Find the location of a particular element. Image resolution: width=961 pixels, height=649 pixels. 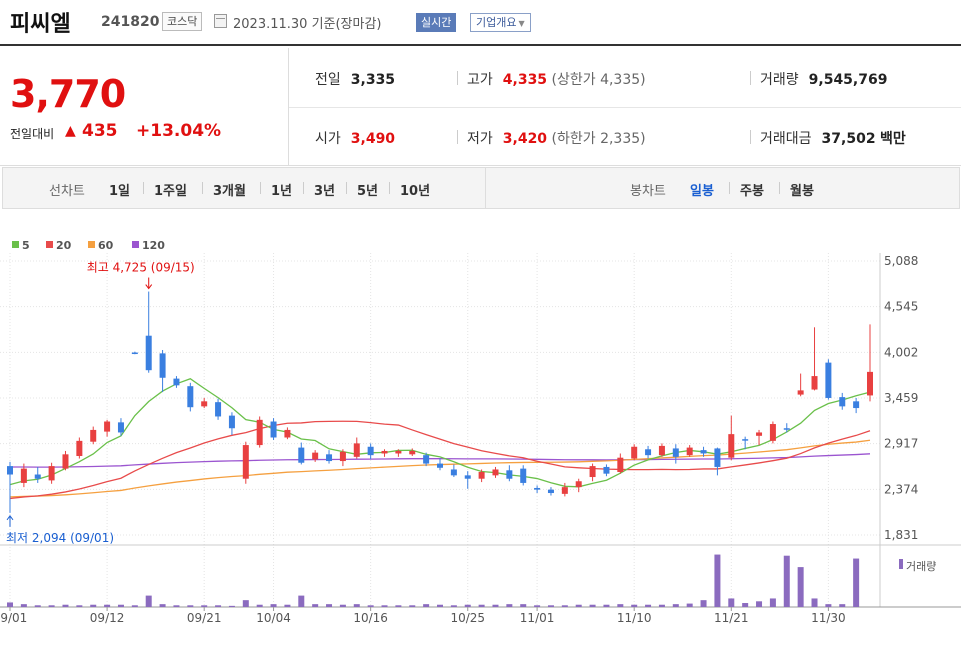

low-value: 3,420 is located at coordinates (525, 139).